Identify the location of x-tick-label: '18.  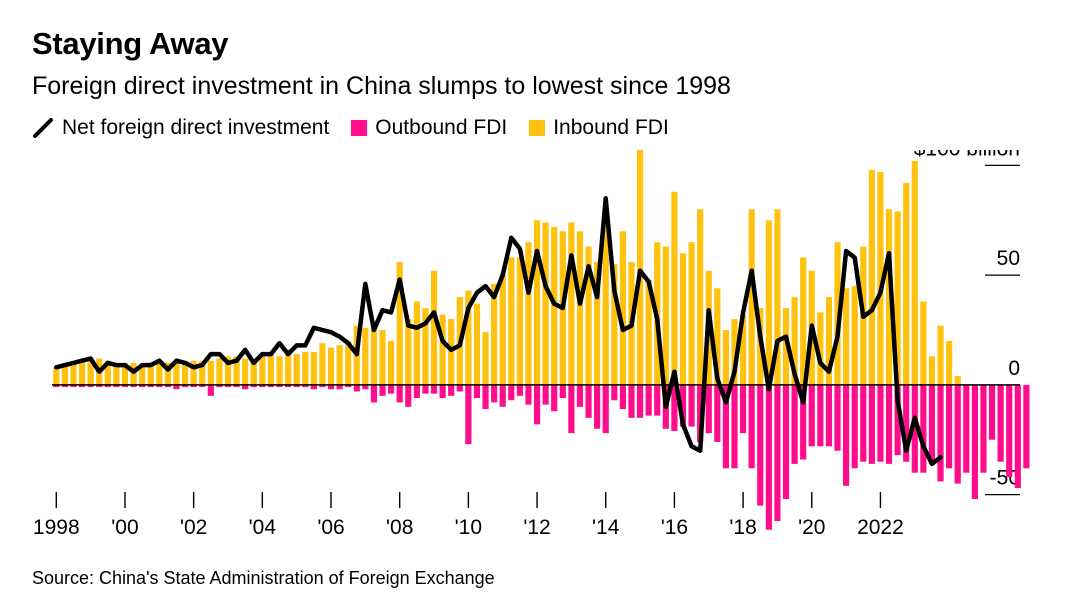
(742, 527).